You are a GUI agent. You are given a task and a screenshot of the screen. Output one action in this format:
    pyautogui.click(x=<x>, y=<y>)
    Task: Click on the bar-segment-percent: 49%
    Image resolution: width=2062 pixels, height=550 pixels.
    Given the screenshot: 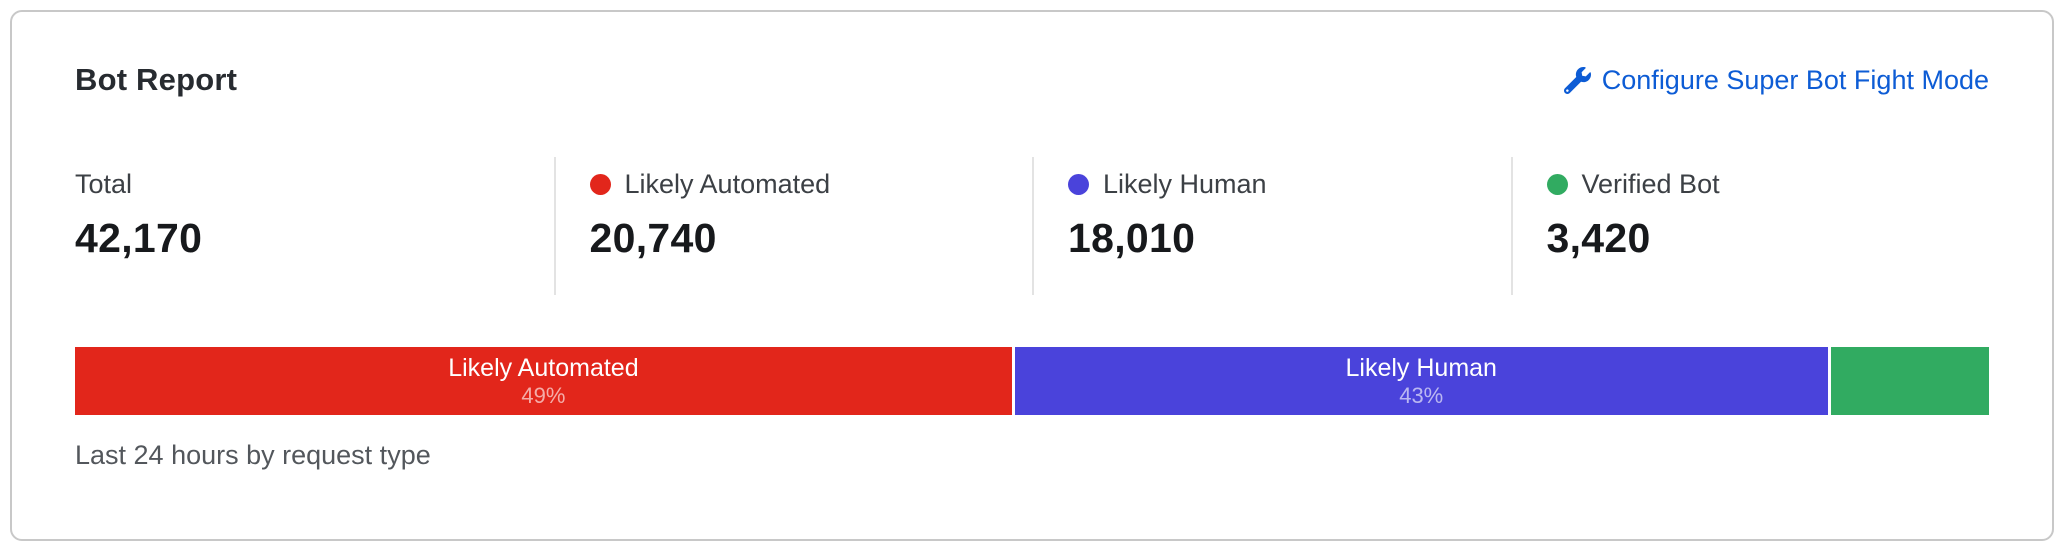 What is the action you would take?
    pyautogui.click(x=543, y=395)
    